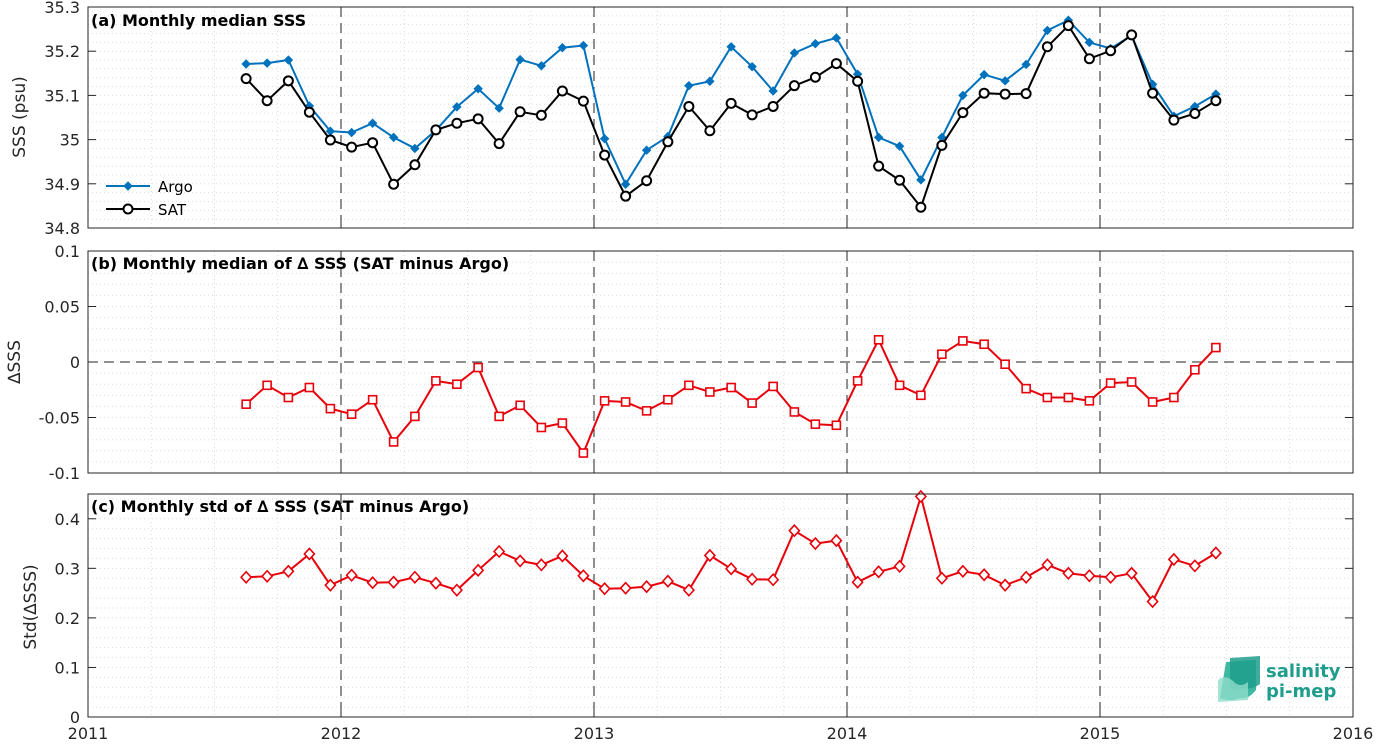 The image size is (1377, 745). Describe the element at coordinates (1100, 733) in the screenshot. I see `x-tick-label: 2015` at that location.